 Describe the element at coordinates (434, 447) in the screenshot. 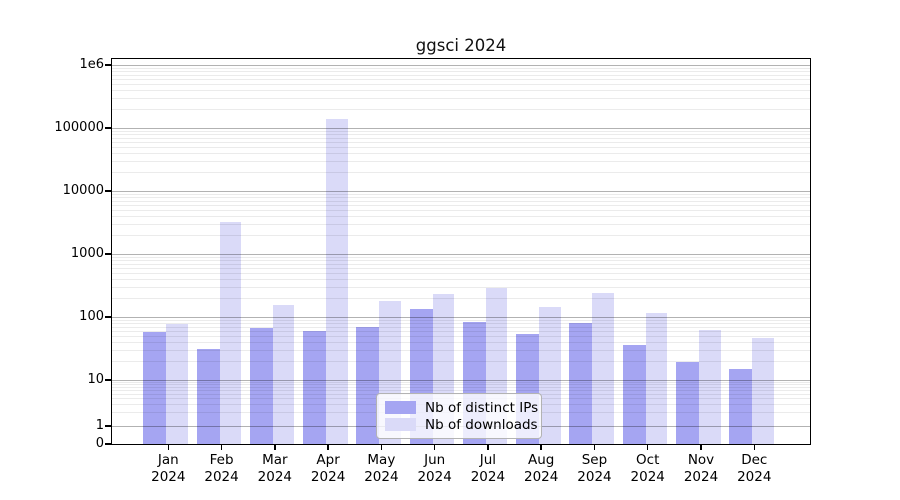

I see `x-tick-mark-jun` at that location.